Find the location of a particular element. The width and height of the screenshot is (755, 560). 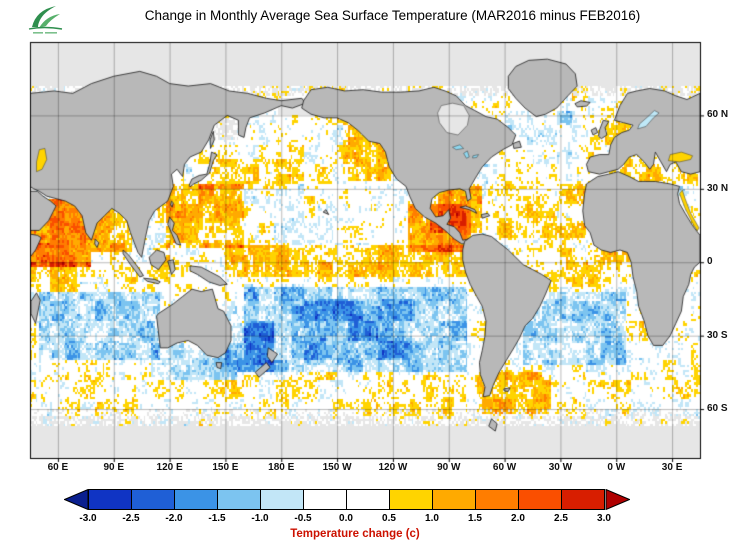

colorbar-tick-label: -3.0 is located at coordinates (88, 518).